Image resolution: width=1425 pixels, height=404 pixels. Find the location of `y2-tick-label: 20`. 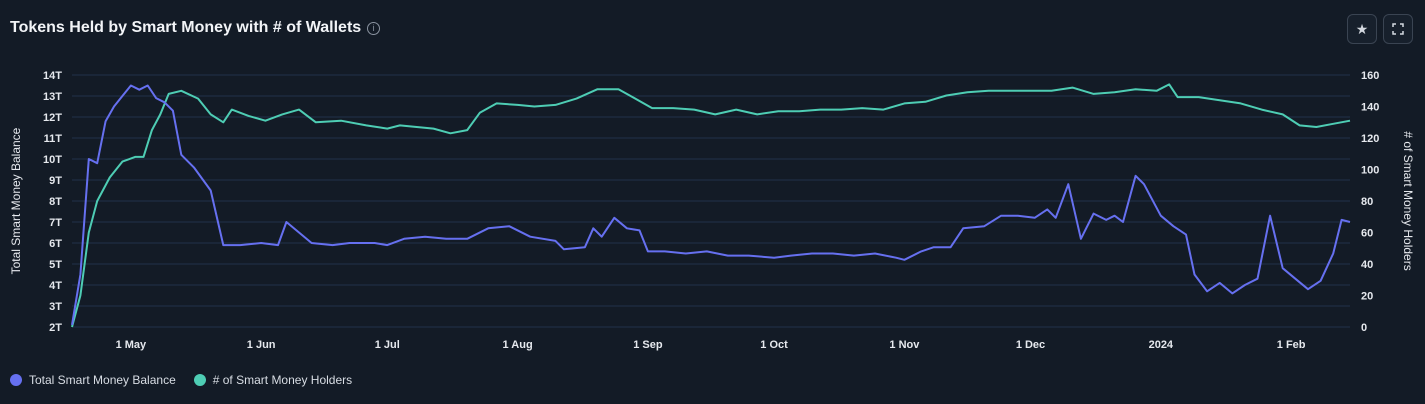

y2-tick-label: 20 is located at coordinates (1367, 297).